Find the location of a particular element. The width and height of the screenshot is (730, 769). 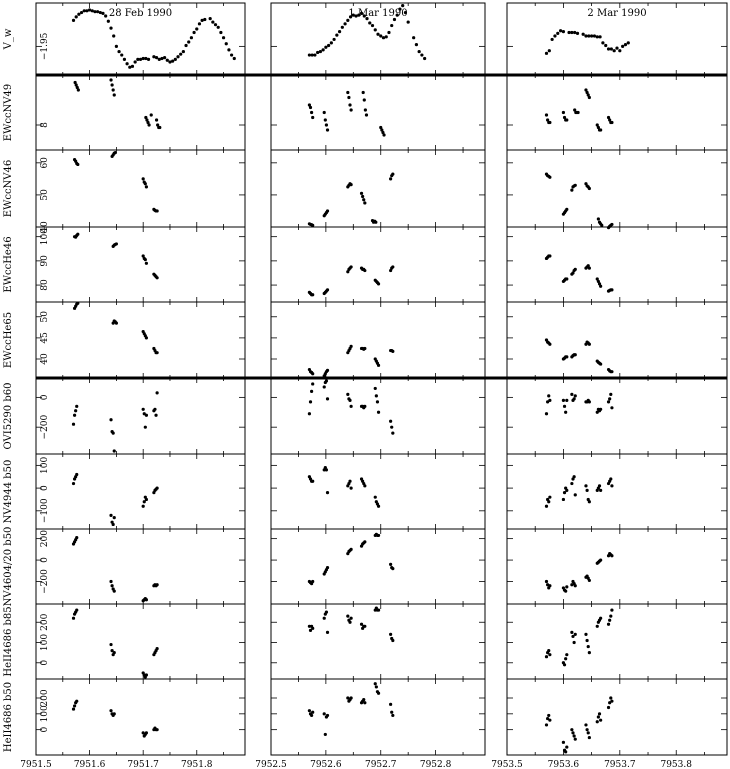

y-tick-label: 100 is located at coordinates (45, 465).